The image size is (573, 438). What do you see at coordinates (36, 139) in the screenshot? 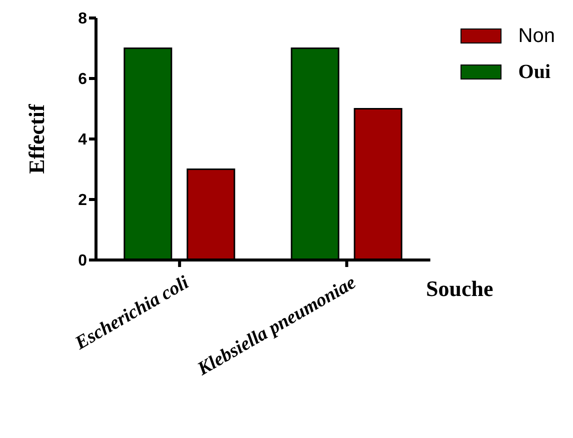
I see `y-axis-title: Effectif` at bounding box center [36, 139].